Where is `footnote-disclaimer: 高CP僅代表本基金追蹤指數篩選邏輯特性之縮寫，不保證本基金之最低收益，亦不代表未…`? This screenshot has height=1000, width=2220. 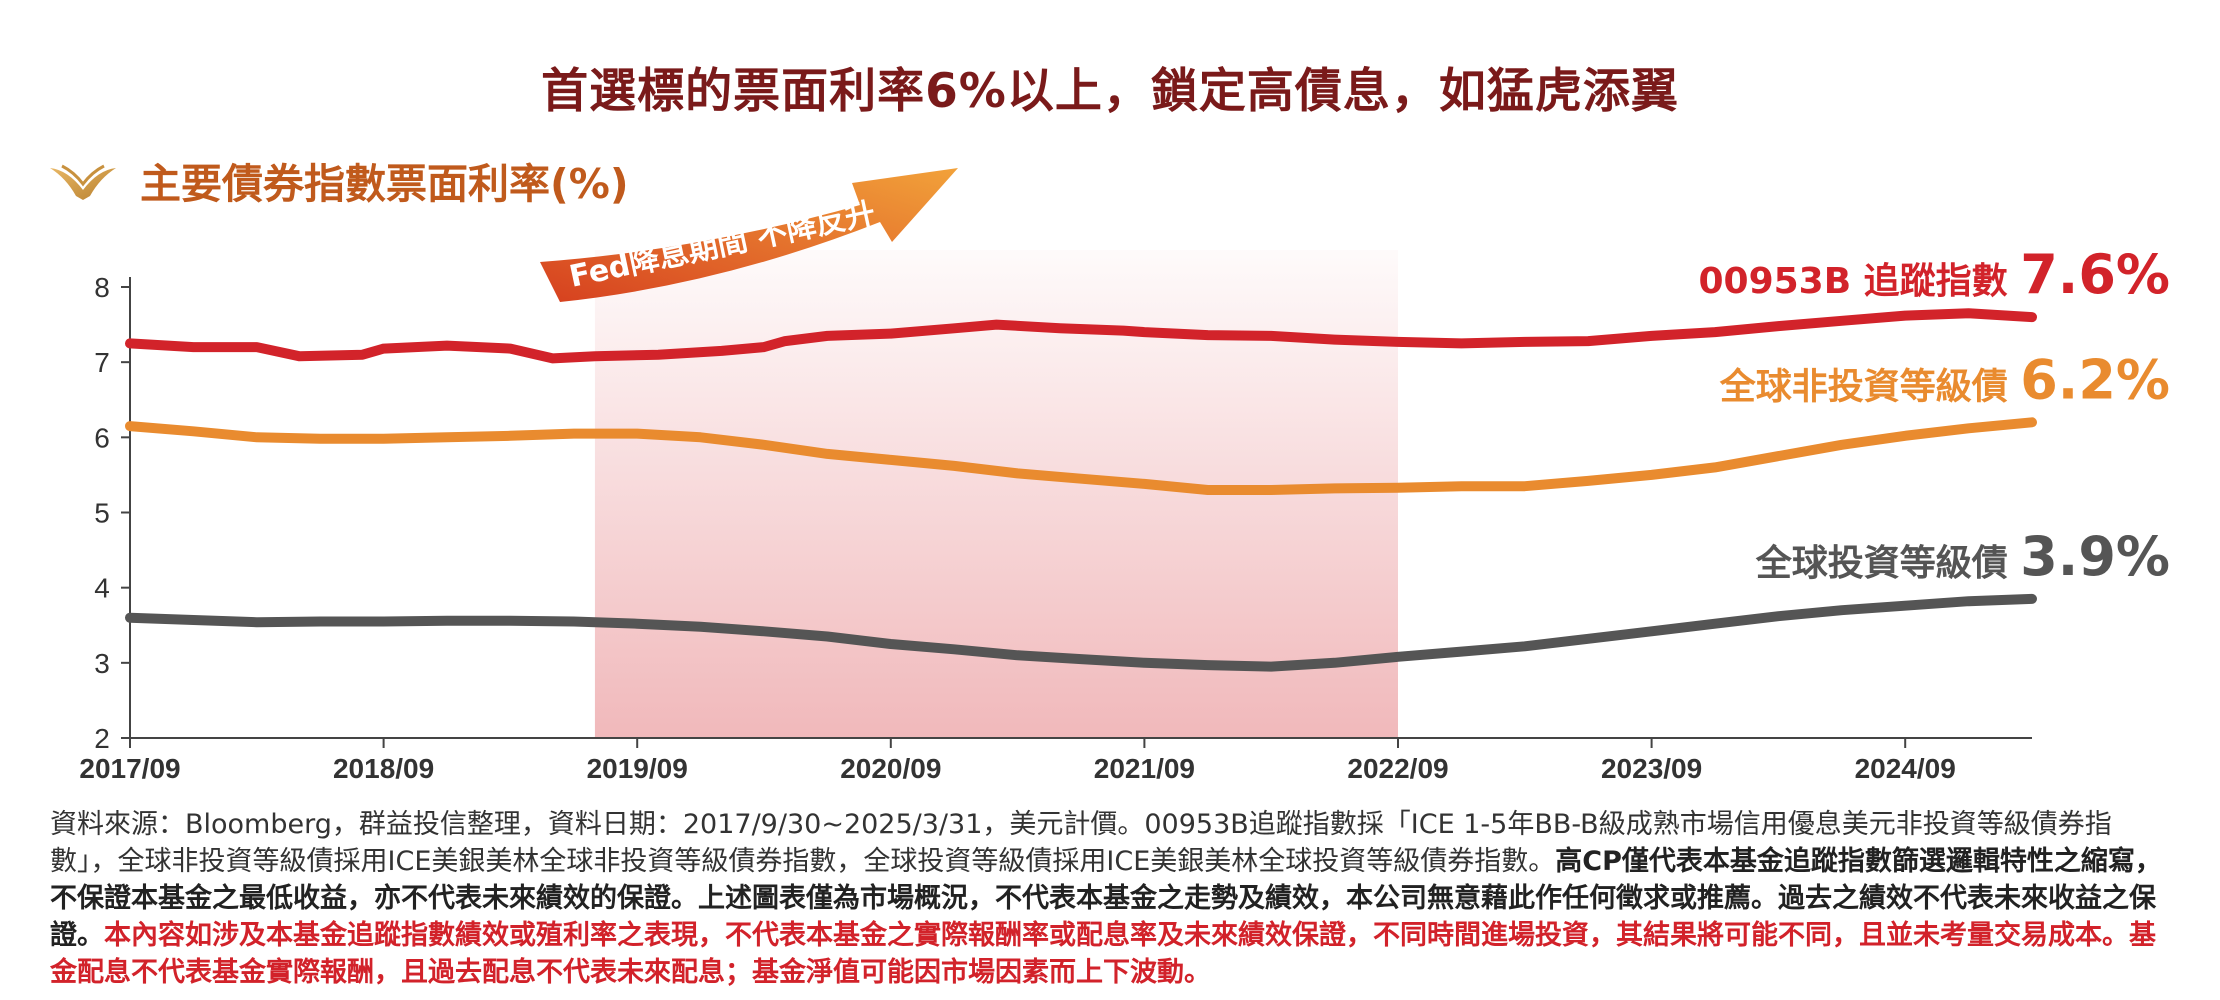
footnote-disclaimer: 高CP僅代表本基金追蹤指數篩選邏輯特性之縮寫，不保證本基金之最低收益，亦不代表未… is located at coordinates (1106, 898).